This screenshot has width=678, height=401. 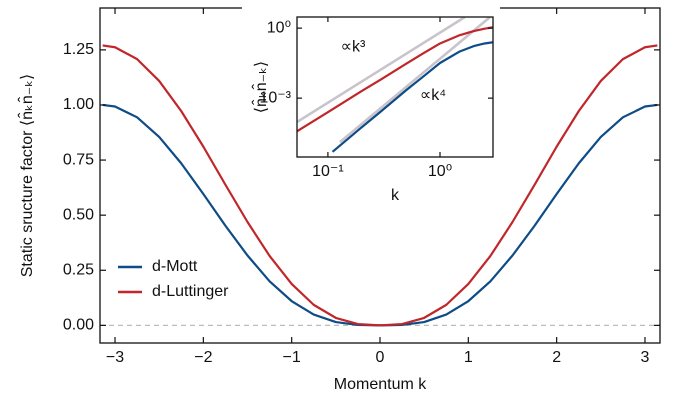 What do you see at coordinates (353, 47) in the screenshot?
I see `annotation: ∝k³` at bounding box center [353, 47].